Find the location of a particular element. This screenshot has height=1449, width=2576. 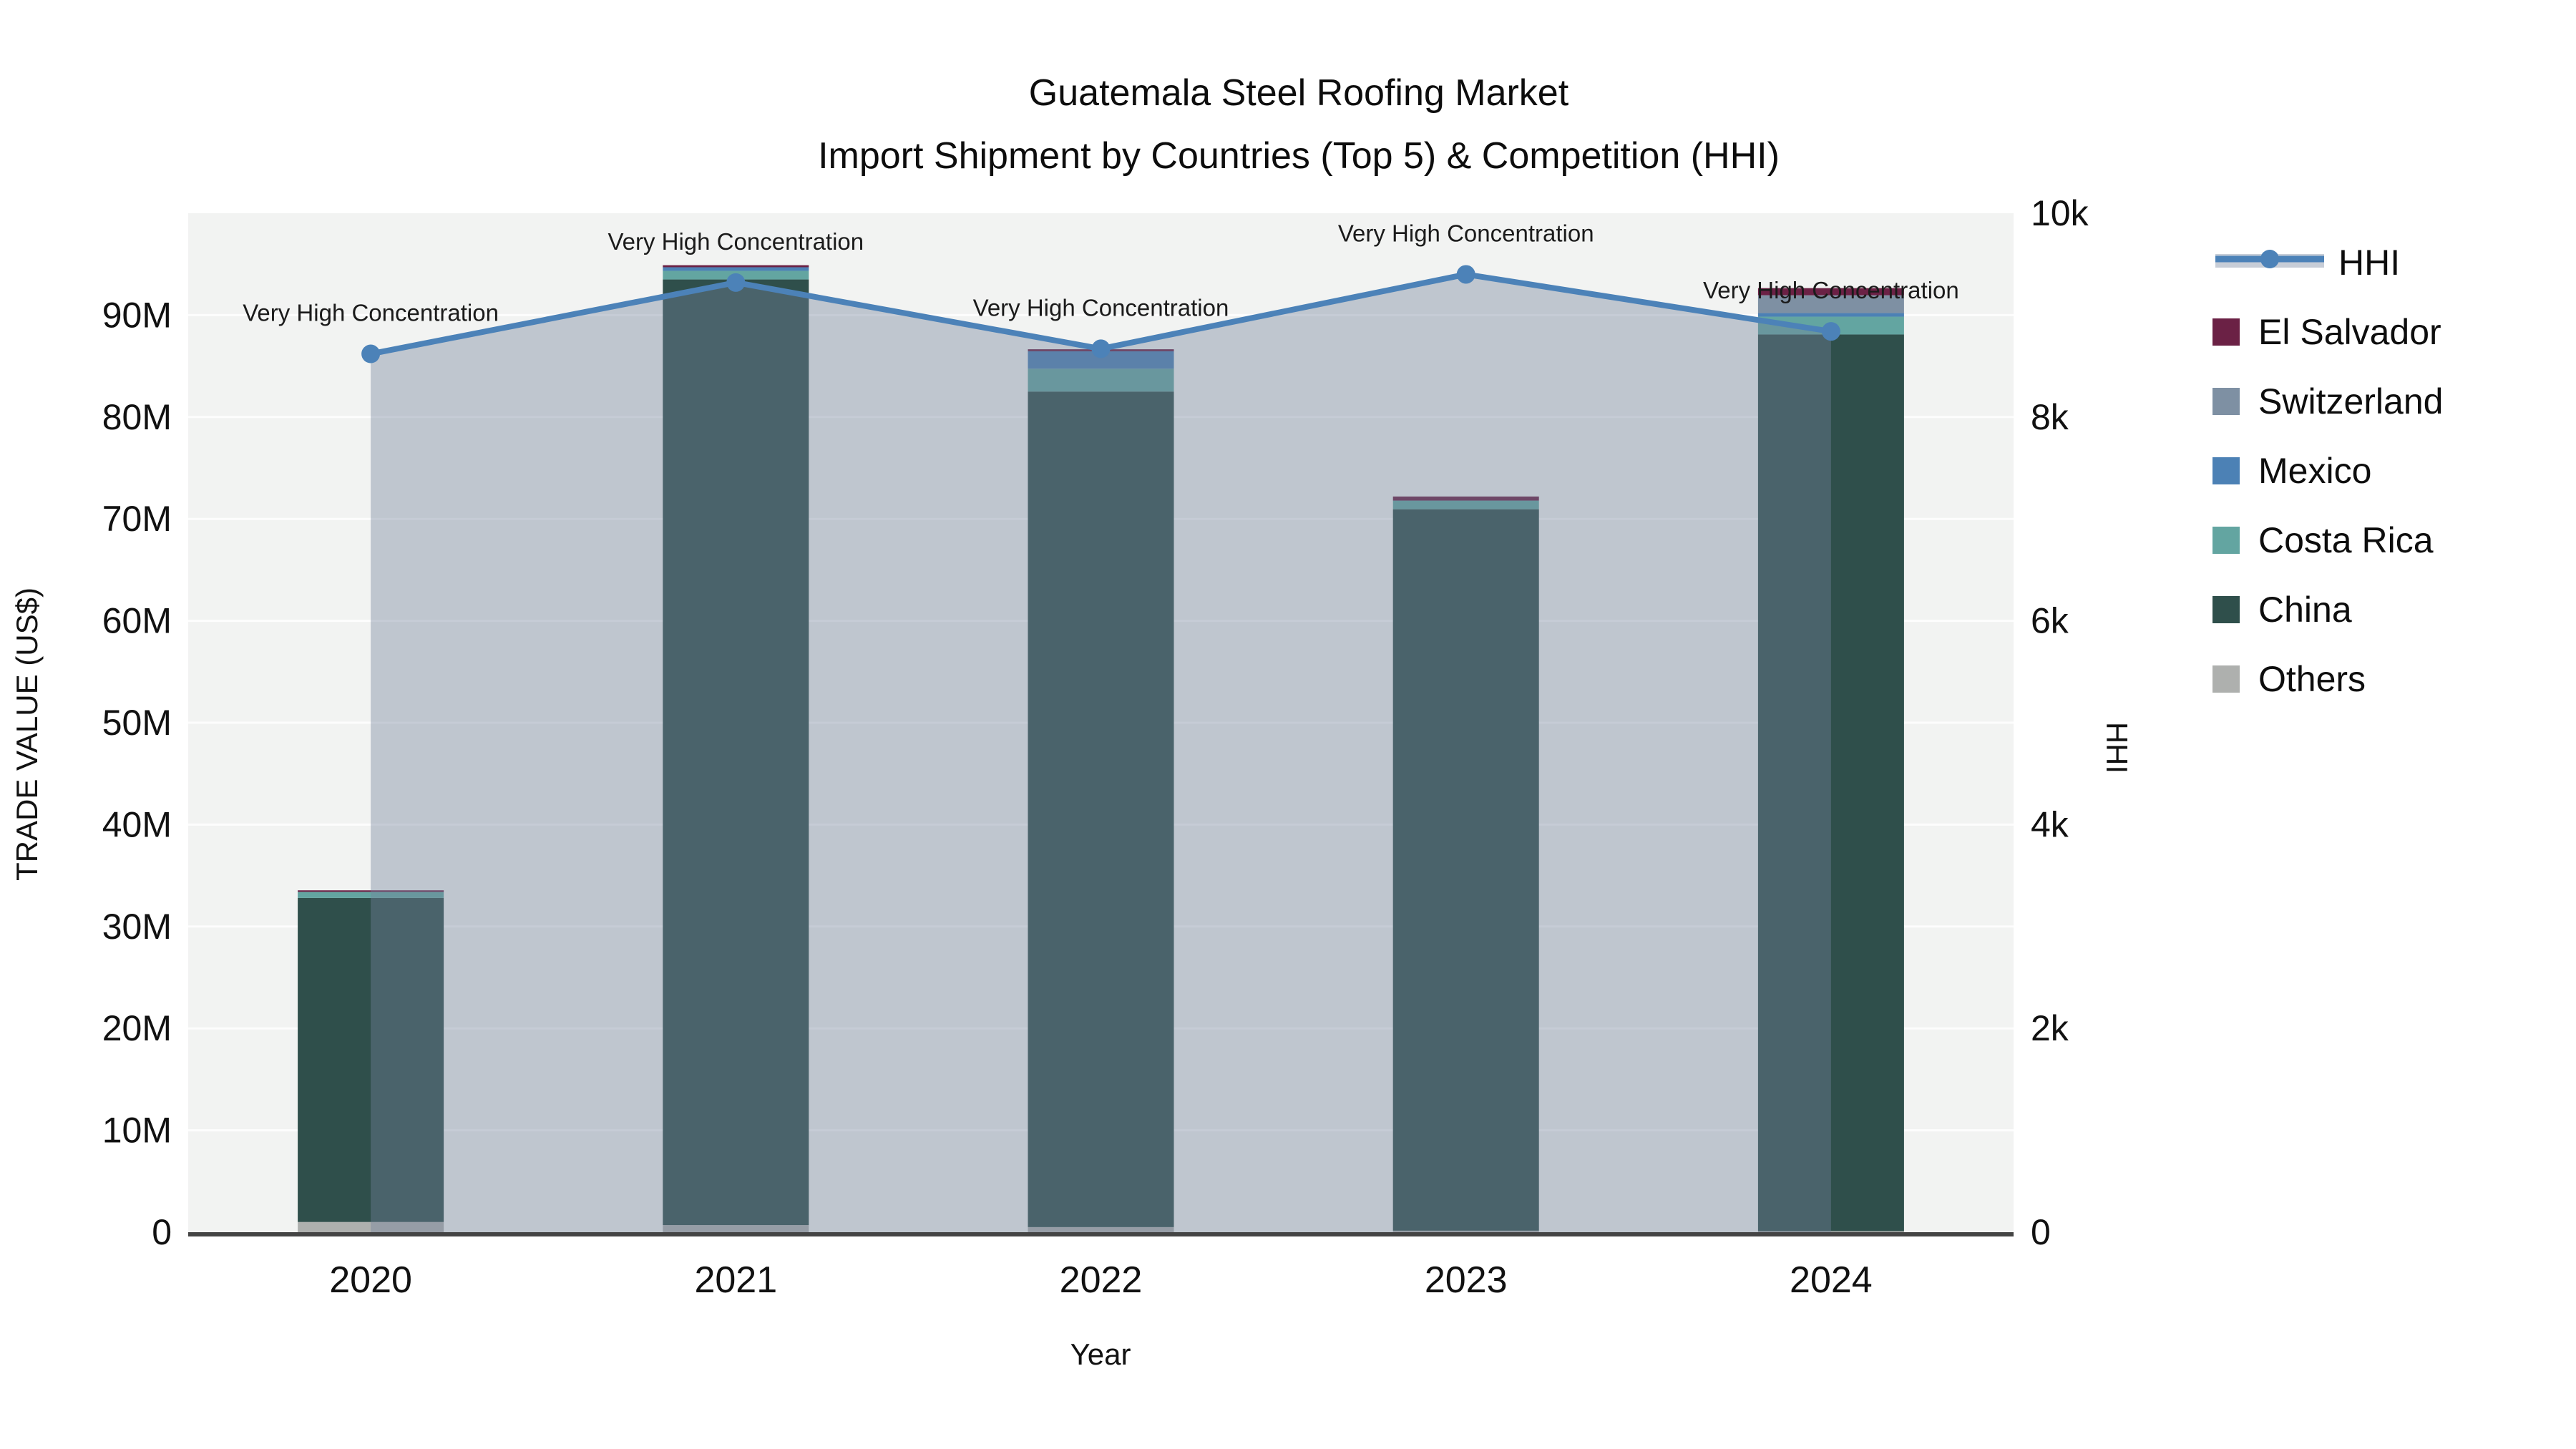

x-tick-2024: 2024 is located at coordinates (1831, 1280).